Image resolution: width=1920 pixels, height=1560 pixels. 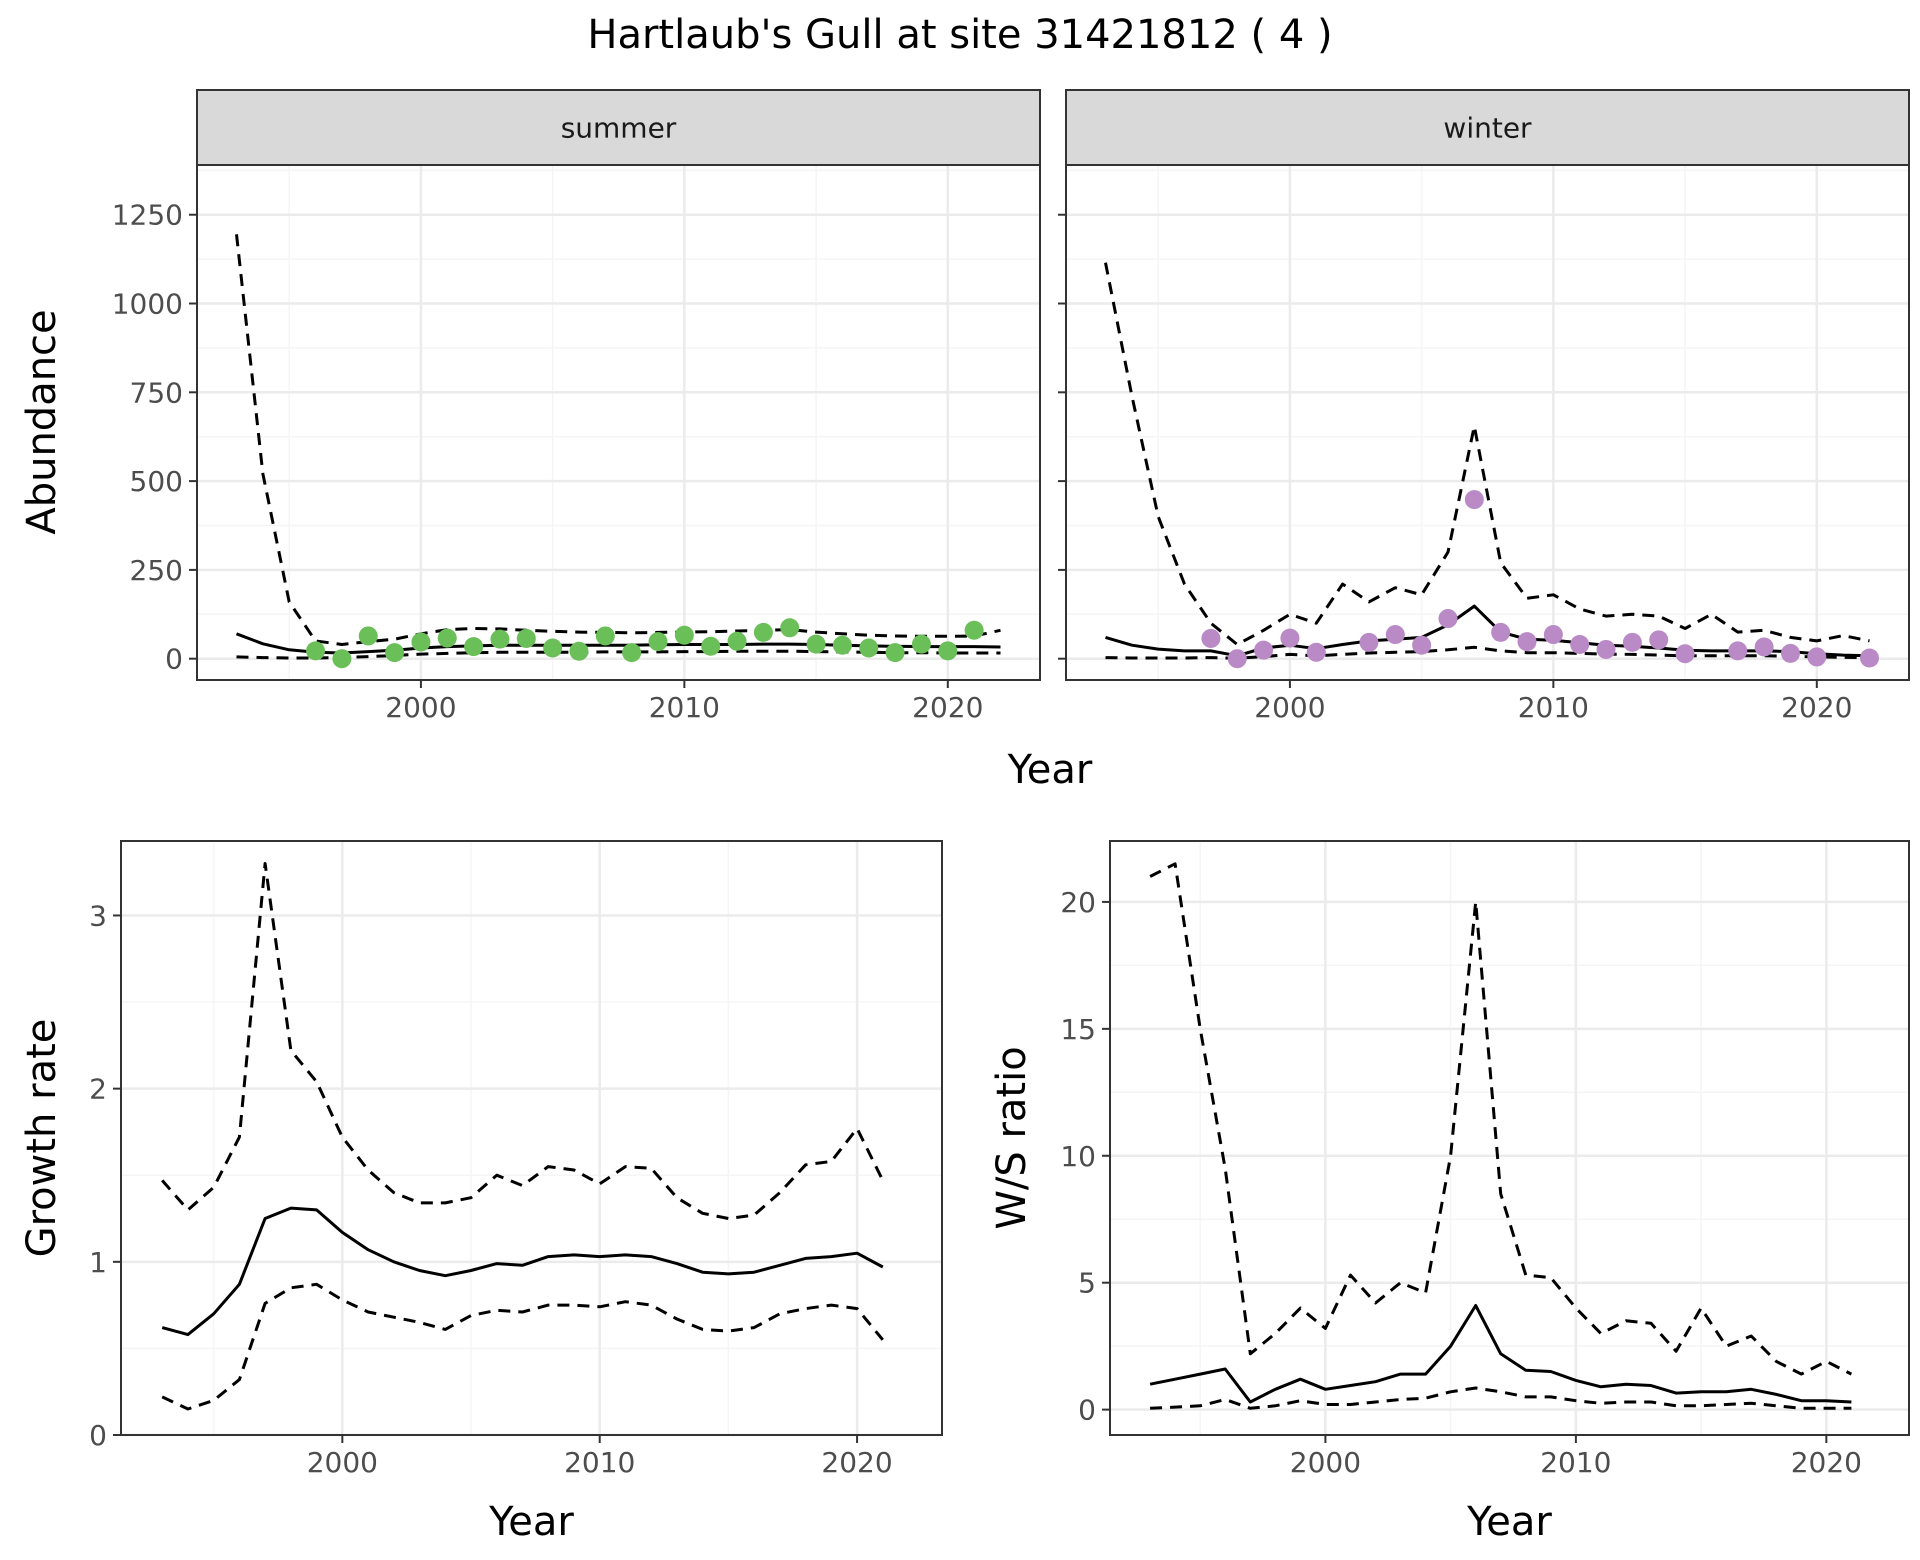 I want to click on growth-rate-y-tick-label: 0, so click(x=98, y=1435).